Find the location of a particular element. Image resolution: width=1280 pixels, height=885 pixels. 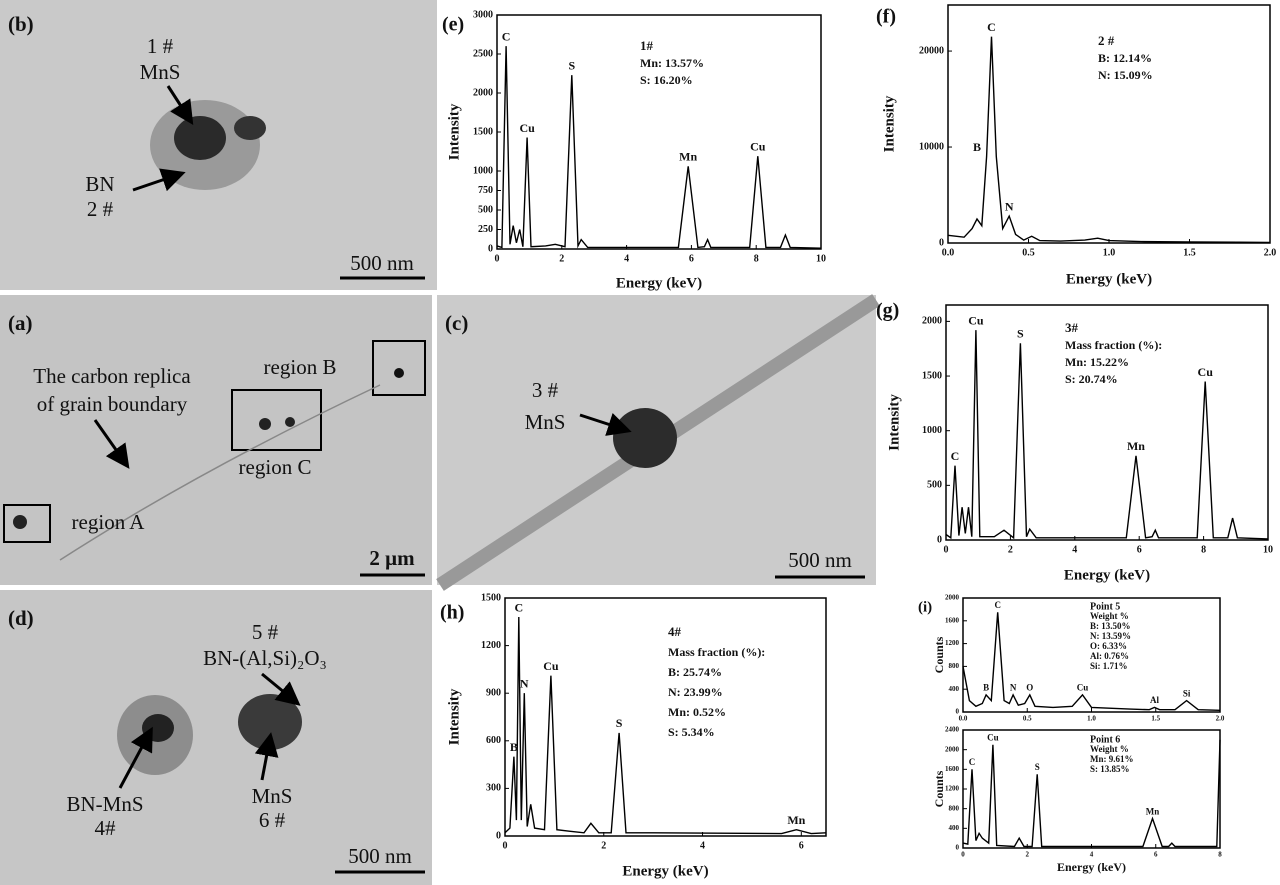

note: Mn: 9.61% is located at coordinates (1112, 759).